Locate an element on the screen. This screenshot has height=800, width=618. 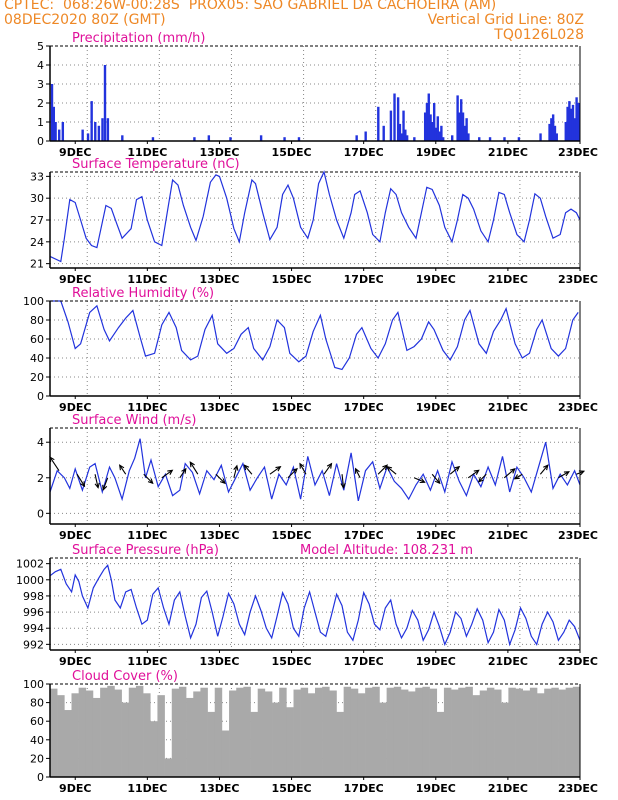
y-tick-label: 994 is located at coordinates (33, 628).